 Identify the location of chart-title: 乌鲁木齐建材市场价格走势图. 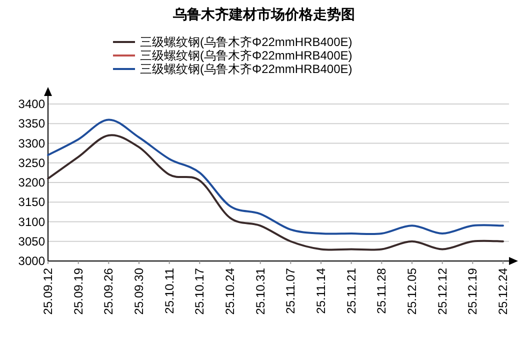
(263, 14).